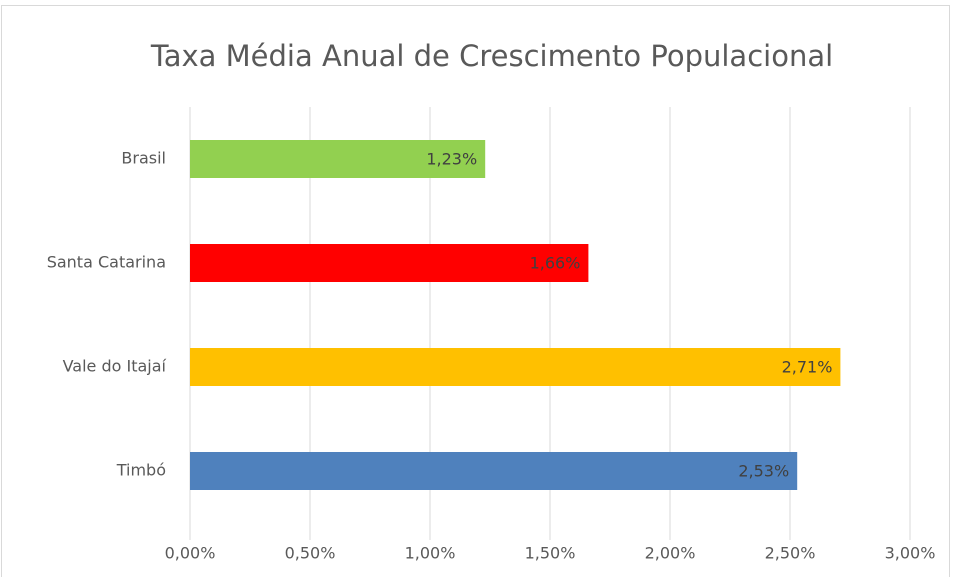 This screenshot has height=577, width=955. I want to click on x-tick-label: 2,00%, so click(670, 553).